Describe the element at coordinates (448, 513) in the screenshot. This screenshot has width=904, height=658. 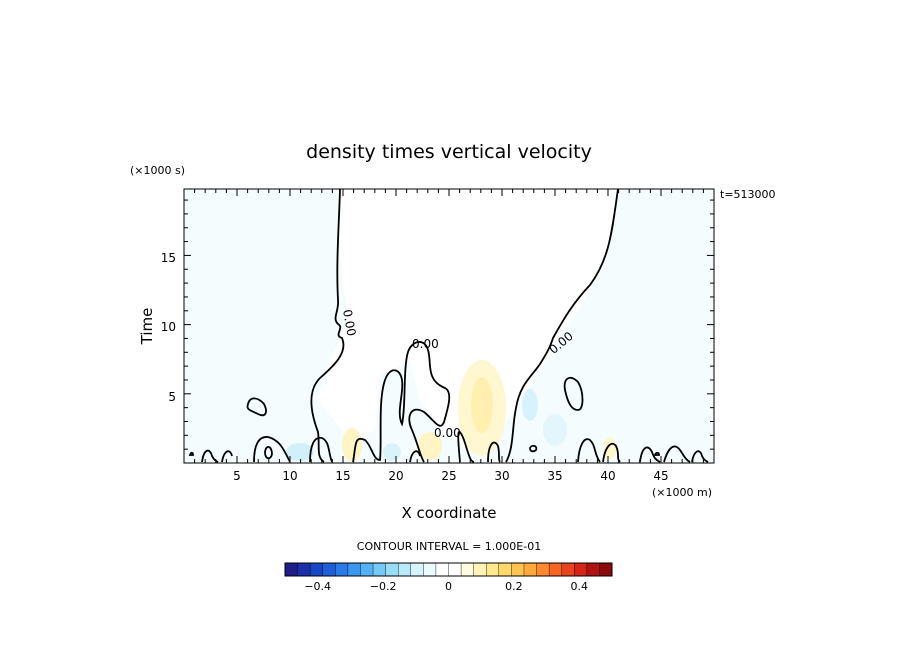
I see `x-axis-title: X coordinate` at that location.